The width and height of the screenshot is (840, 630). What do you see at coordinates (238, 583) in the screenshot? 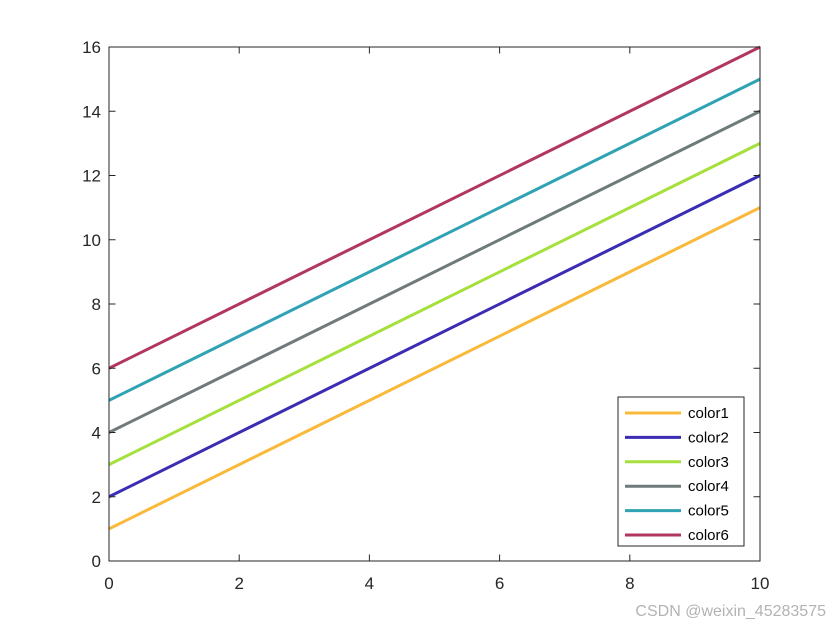
I see `x-tick-label: 2` at bounding box center [238, 583].